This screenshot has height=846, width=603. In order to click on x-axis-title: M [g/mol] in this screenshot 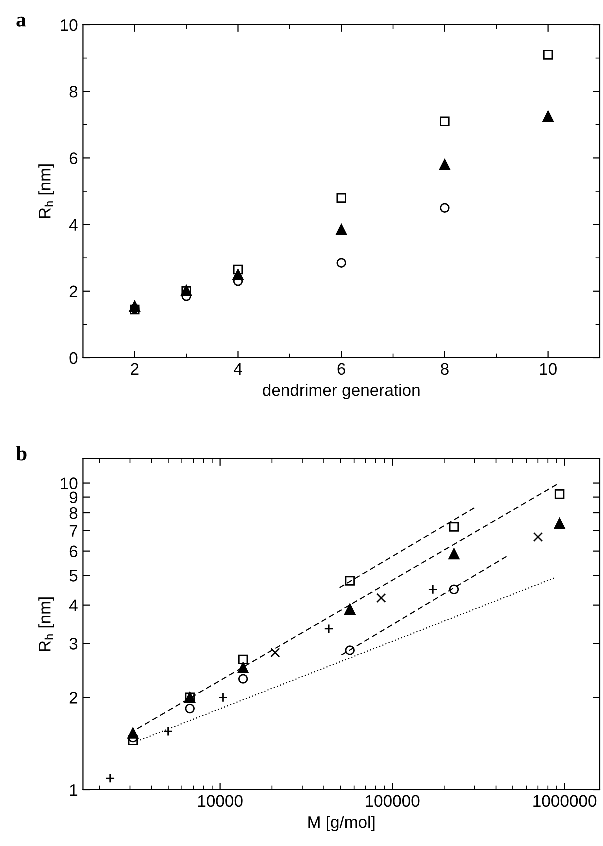, I will do `click(341, 824)`.